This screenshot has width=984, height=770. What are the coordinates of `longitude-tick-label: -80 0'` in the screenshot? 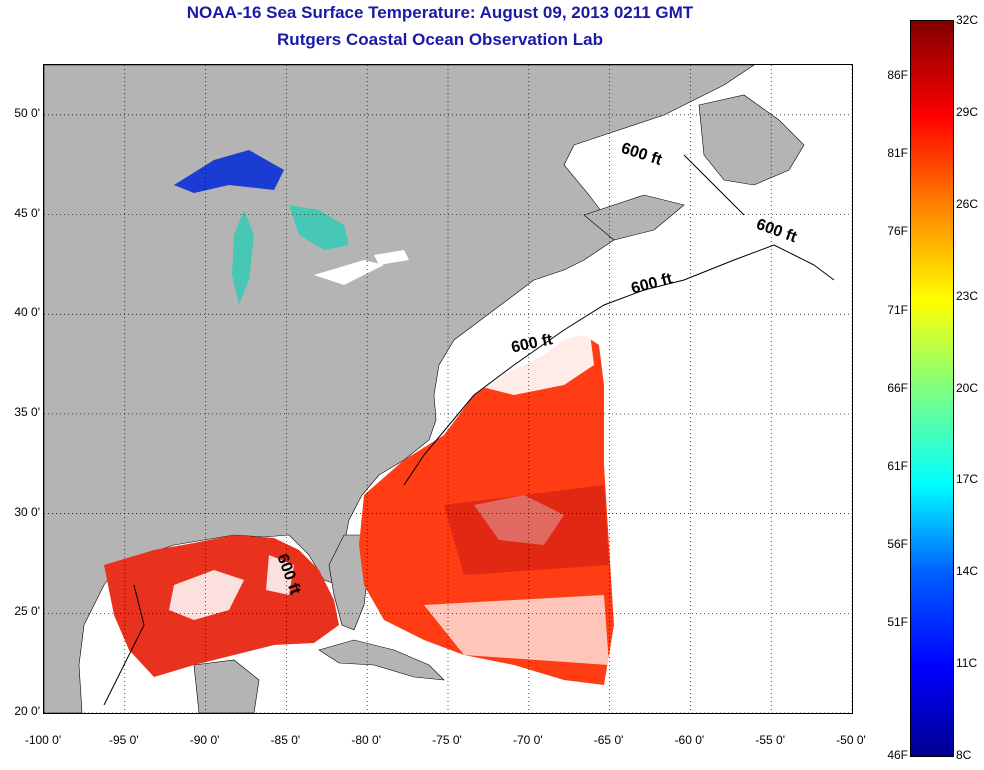 It's located at (366, 740).